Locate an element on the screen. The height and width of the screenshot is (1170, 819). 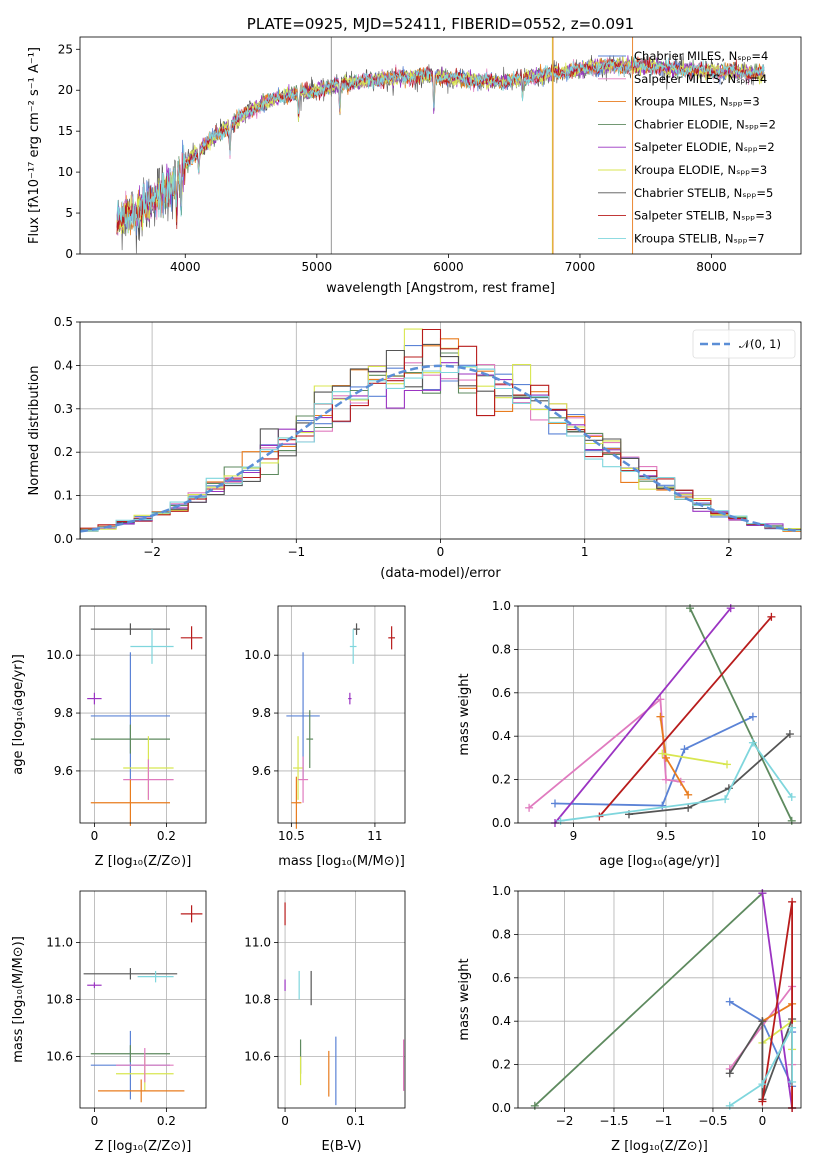
y-tick-label: 9.6 is located at coordinates (261, 771).